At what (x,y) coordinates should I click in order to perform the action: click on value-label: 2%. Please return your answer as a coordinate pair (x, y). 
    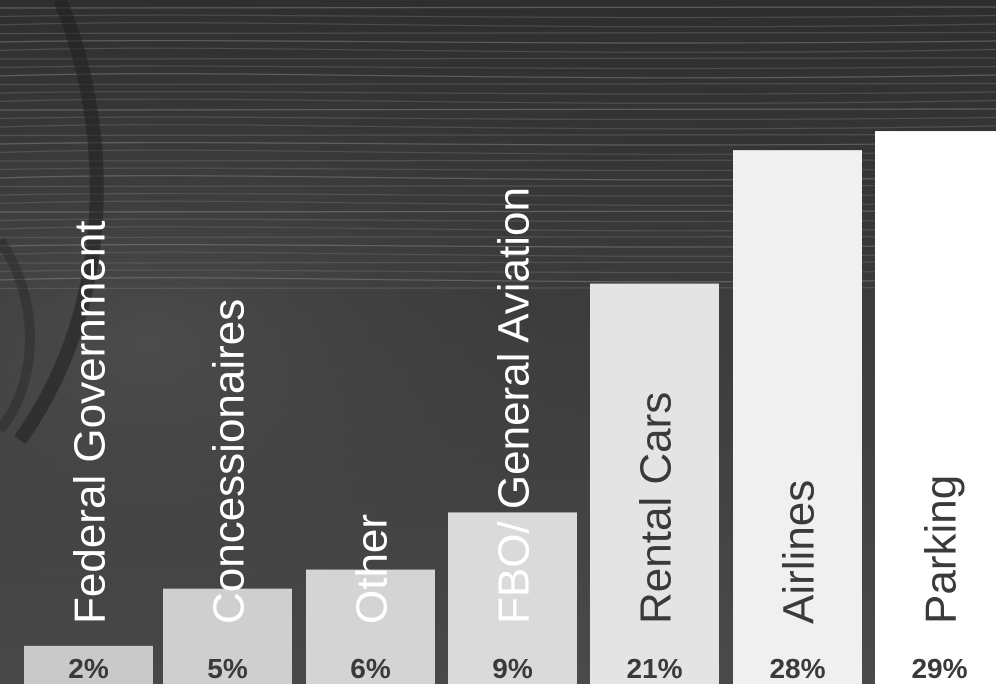
    Looking at the image, I should click on (88, 668).